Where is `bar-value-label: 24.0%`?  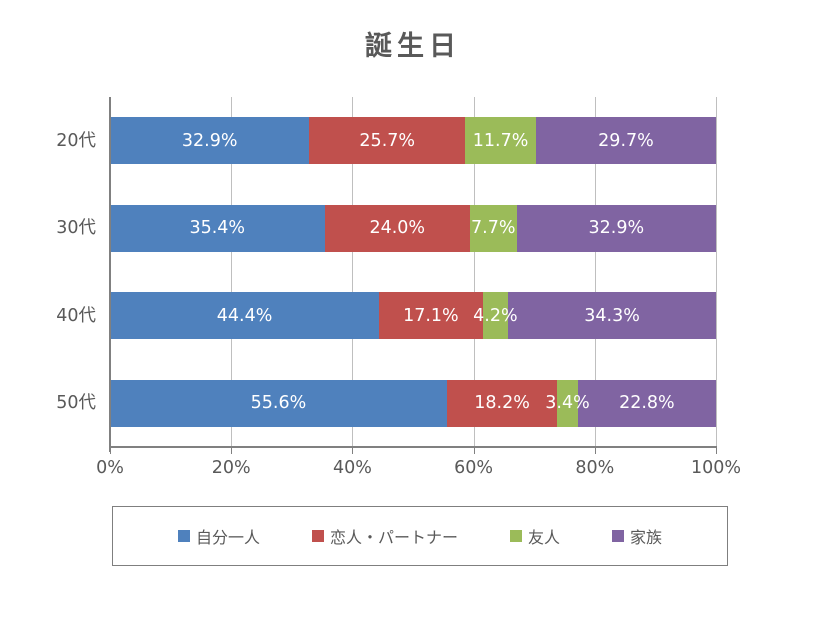
bar-value-label: 24.0% is located at coordinates (397, 228).